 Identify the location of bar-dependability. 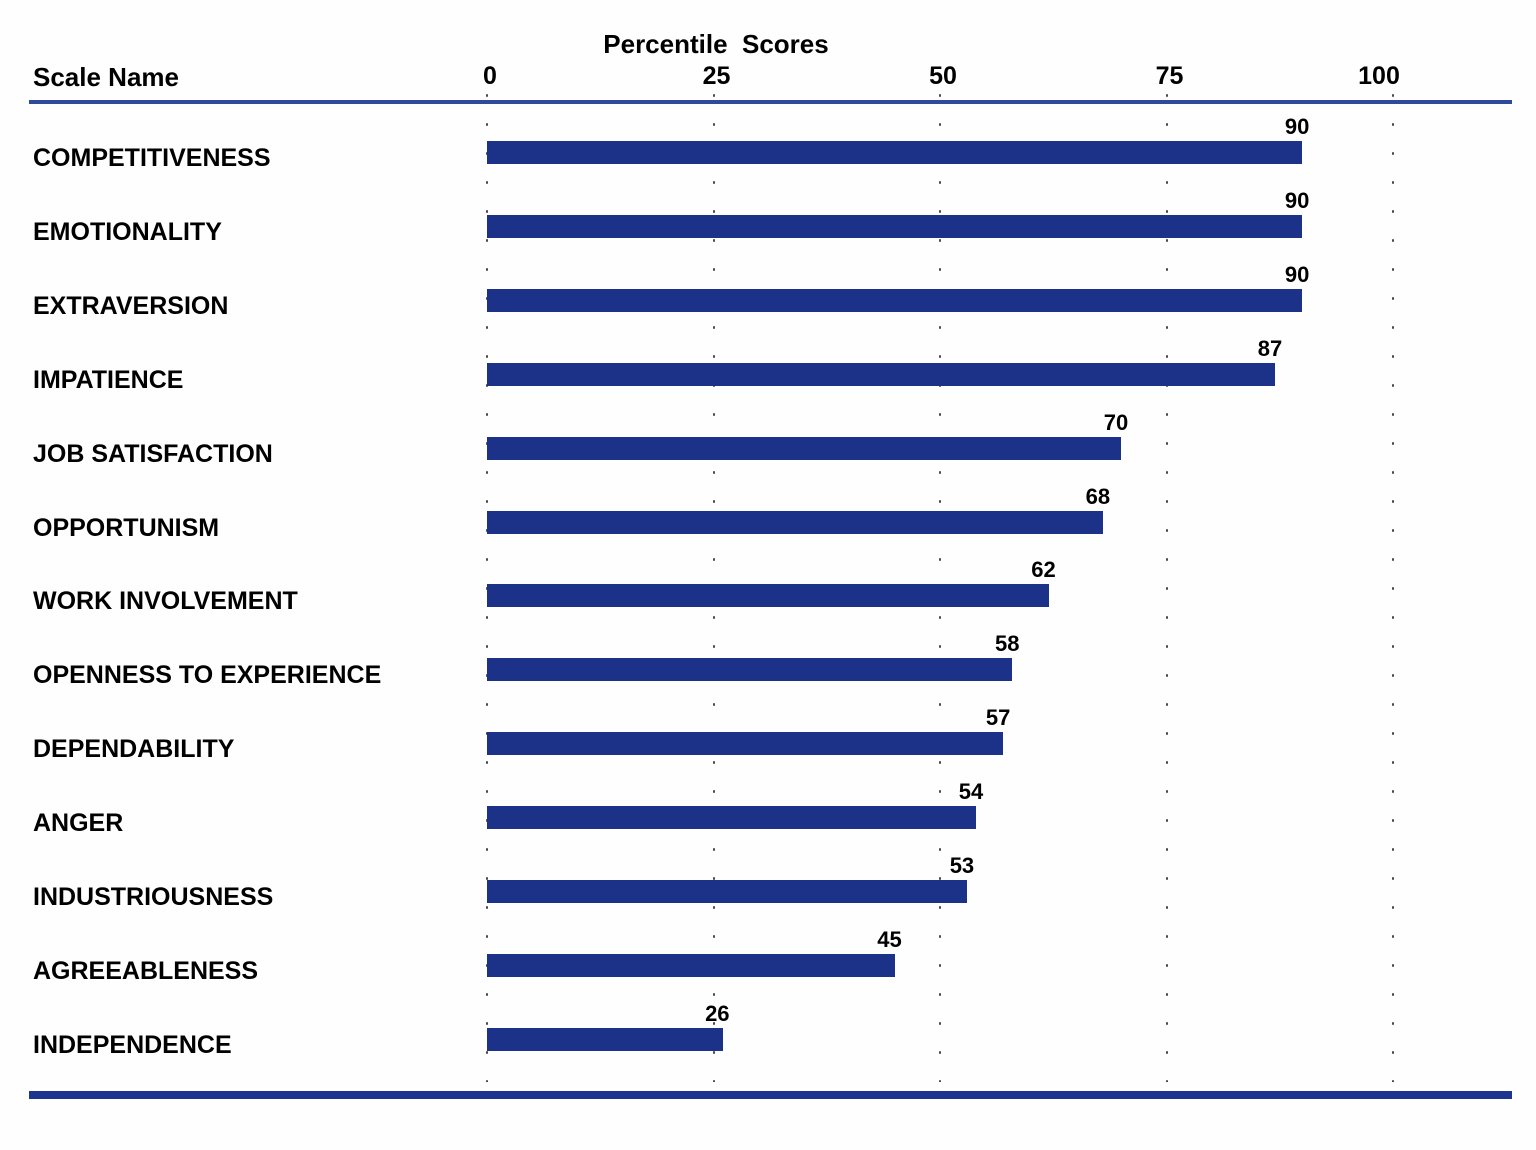
(745, 744).